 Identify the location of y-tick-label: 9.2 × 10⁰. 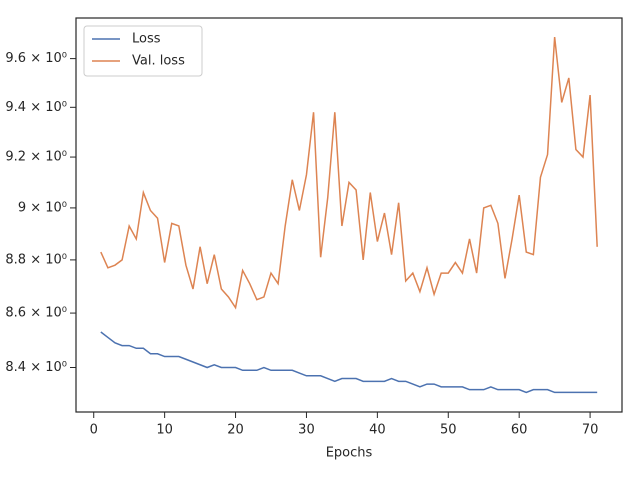
(36, 157).